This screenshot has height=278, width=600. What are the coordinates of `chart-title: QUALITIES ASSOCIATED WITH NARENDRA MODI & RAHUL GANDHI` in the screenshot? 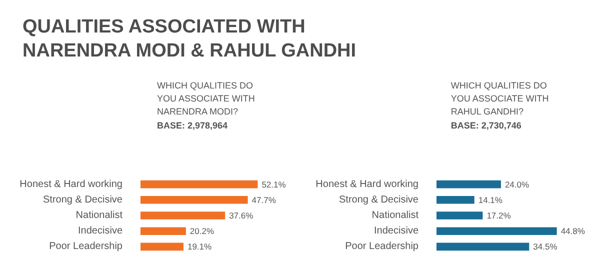 It's located at (189, 39).